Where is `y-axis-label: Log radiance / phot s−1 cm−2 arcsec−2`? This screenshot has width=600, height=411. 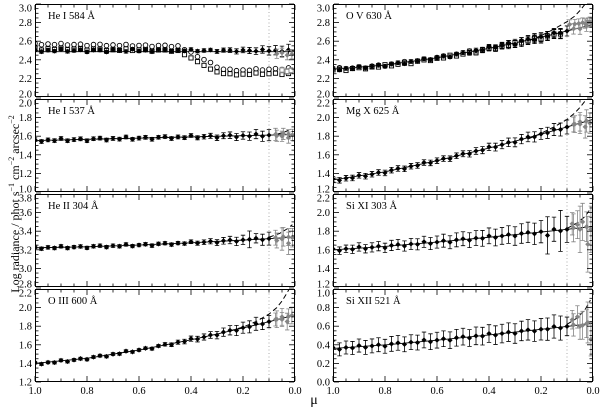
y-axis-label: Log radiance / phot s−1 cm−2 arcsec−2 is located at coordinates (14, 204).